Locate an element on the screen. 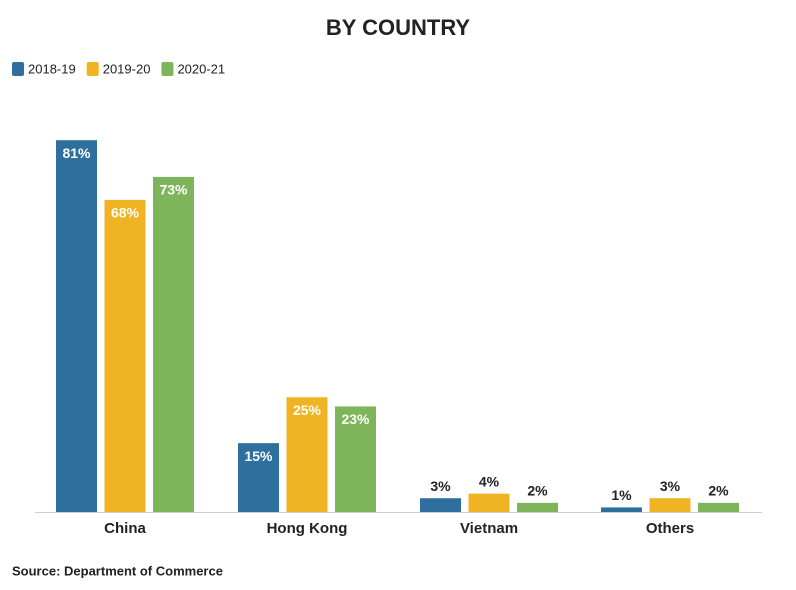 The width and height of the screenshot is (796, 590). chart-title: BY COUNTRY is located at coordinates (398, 27).